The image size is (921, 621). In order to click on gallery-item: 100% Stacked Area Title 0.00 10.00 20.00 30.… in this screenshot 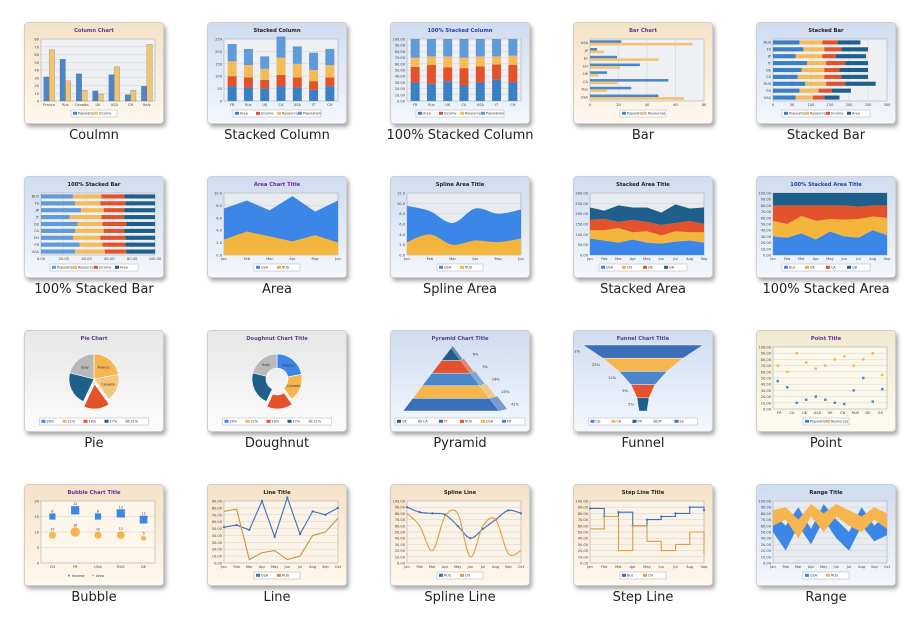, I will do `click(826, 242)`.